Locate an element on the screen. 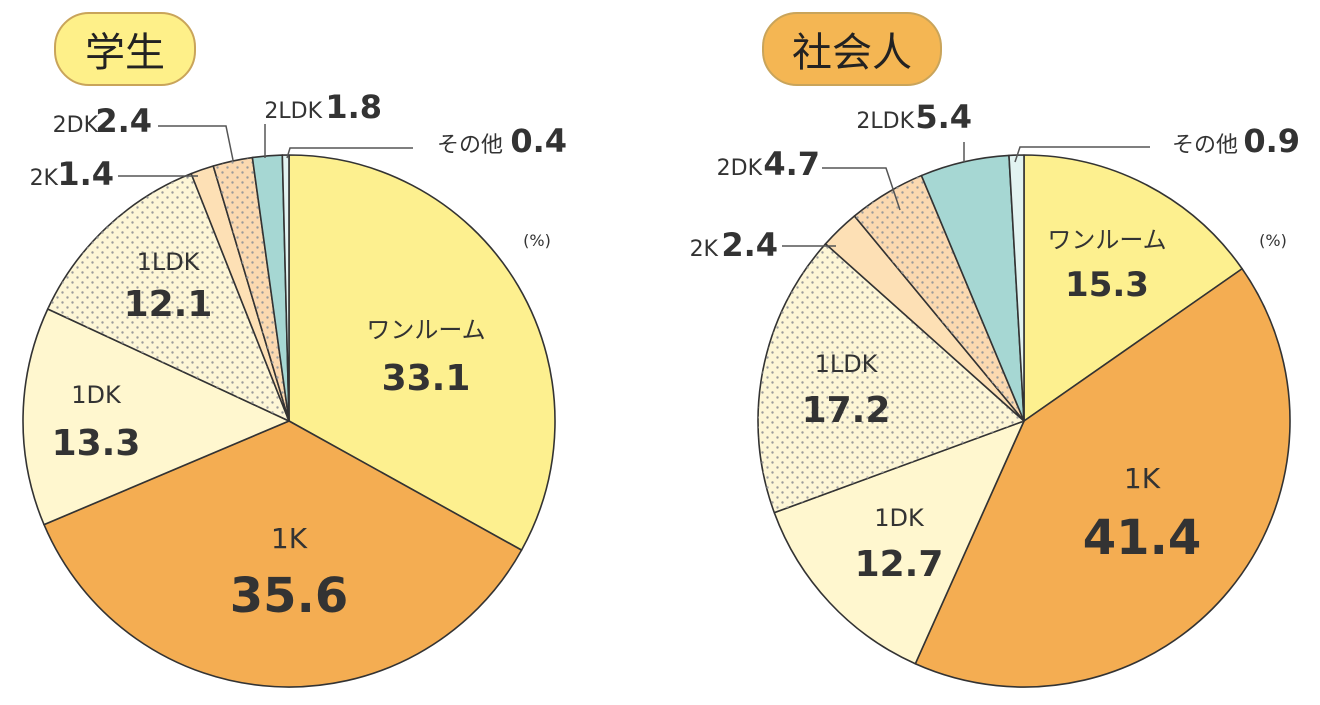 Image resolution: width=1320 pixels, height=705 pixels. value-1dk: 12.7 is located at coordinates (899, 564).